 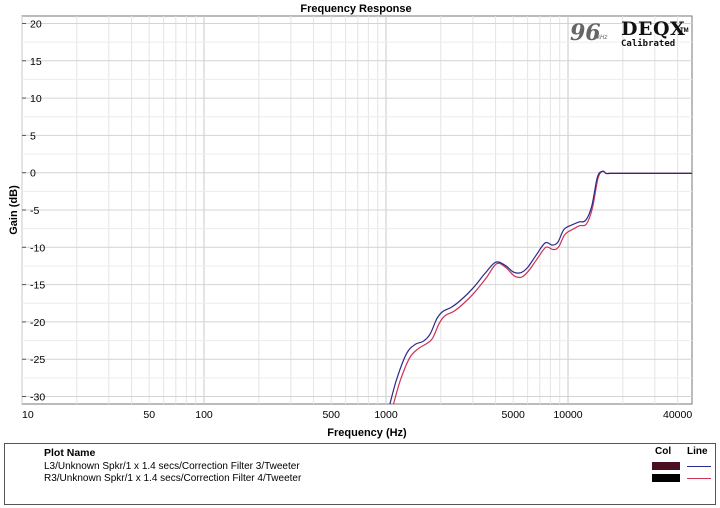 What do you see at coordinates (684, 31) in the screenshot?
I see `logo-trademark: TM` at bounding box center [684, 31].